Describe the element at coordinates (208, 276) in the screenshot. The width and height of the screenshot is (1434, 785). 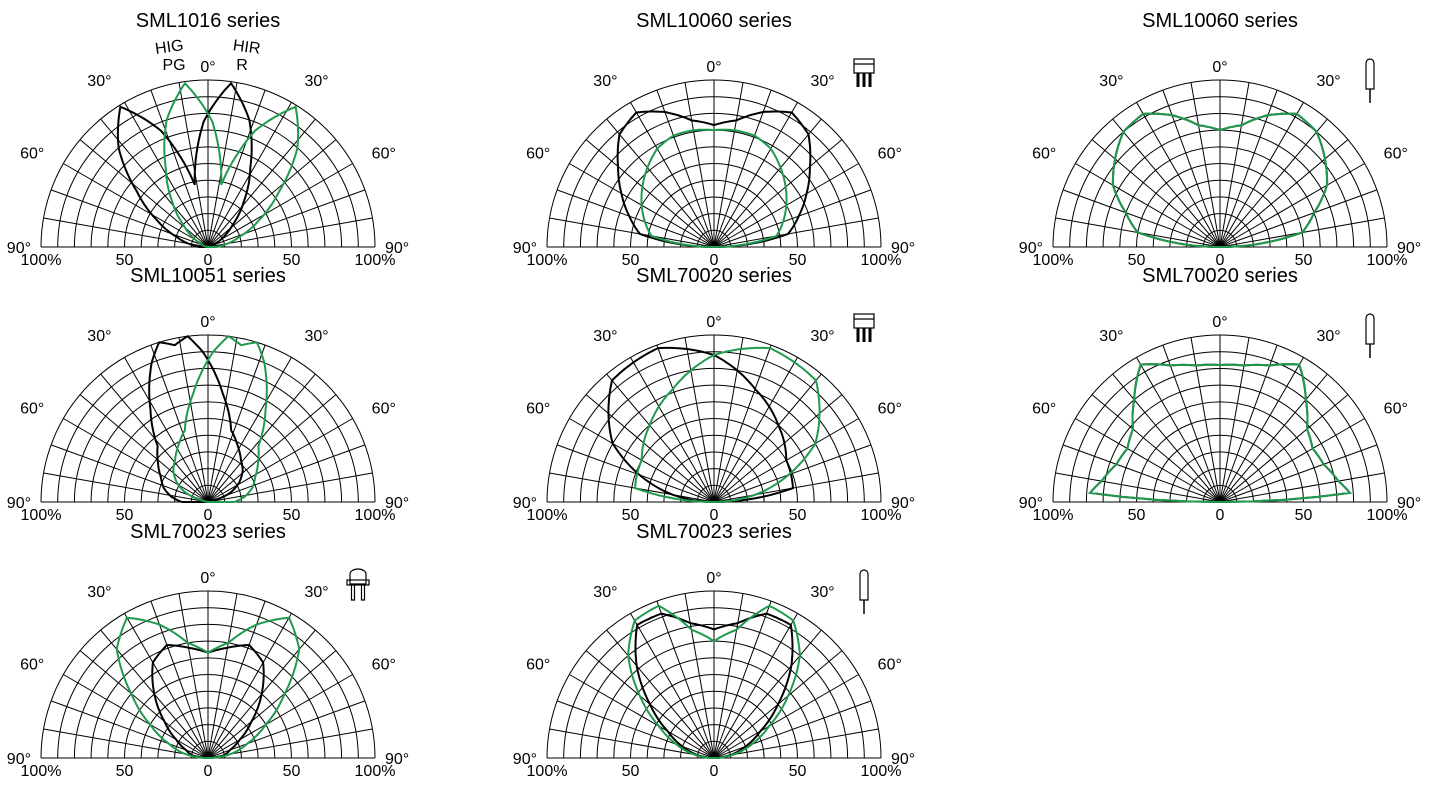
I see `chart-title: SML10051 series` at that location.